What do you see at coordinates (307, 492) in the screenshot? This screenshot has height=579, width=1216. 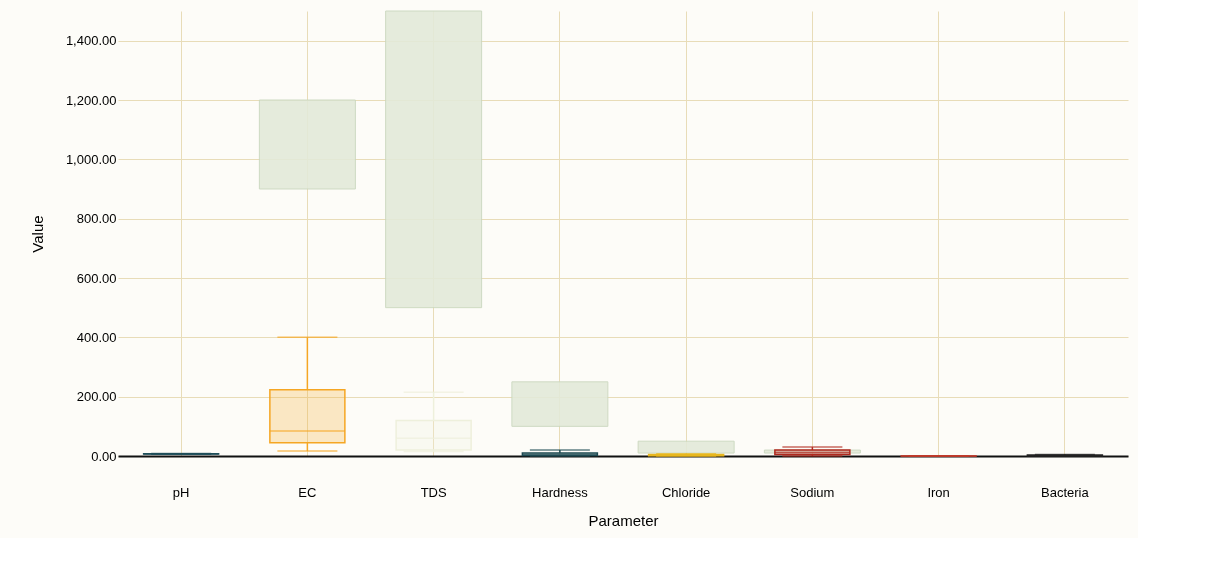 I see `x-tick-label: EC` at bounding box center [307, 492].